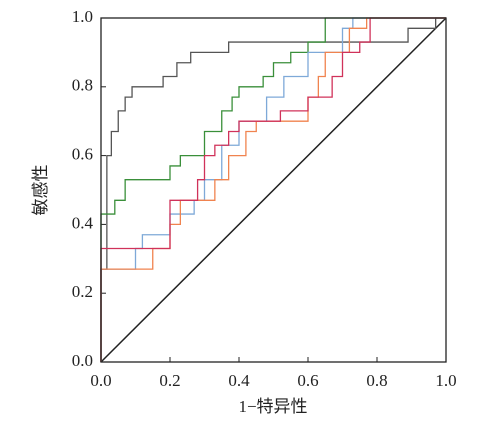 The height and width of the screenshot is (426, 482). I want to click on y-tick-label: 1.0, so click(82, 16).